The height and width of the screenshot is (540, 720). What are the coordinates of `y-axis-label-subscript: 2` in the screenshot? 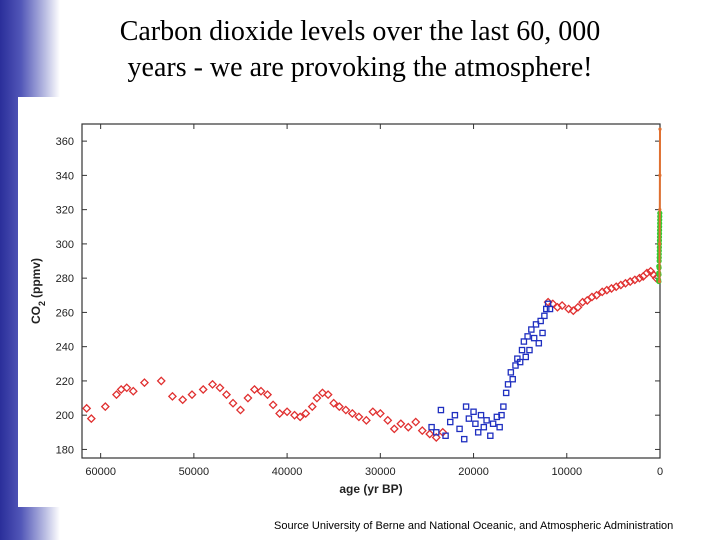 It's located at (42, 303).